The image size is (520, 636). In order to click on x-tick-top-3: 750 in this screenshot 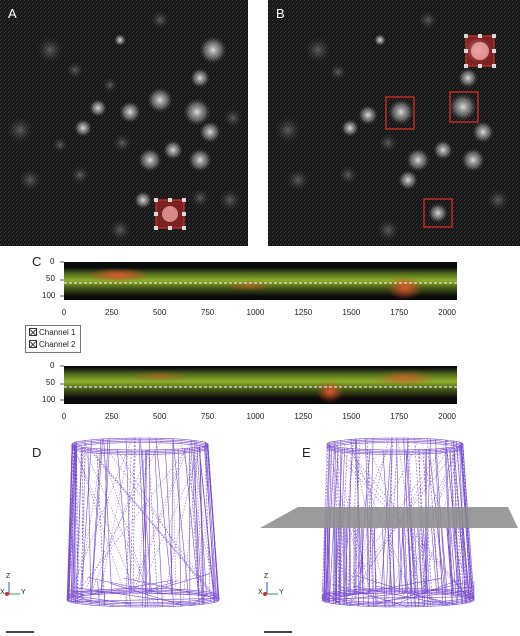, I will do `click(207, 312)`.